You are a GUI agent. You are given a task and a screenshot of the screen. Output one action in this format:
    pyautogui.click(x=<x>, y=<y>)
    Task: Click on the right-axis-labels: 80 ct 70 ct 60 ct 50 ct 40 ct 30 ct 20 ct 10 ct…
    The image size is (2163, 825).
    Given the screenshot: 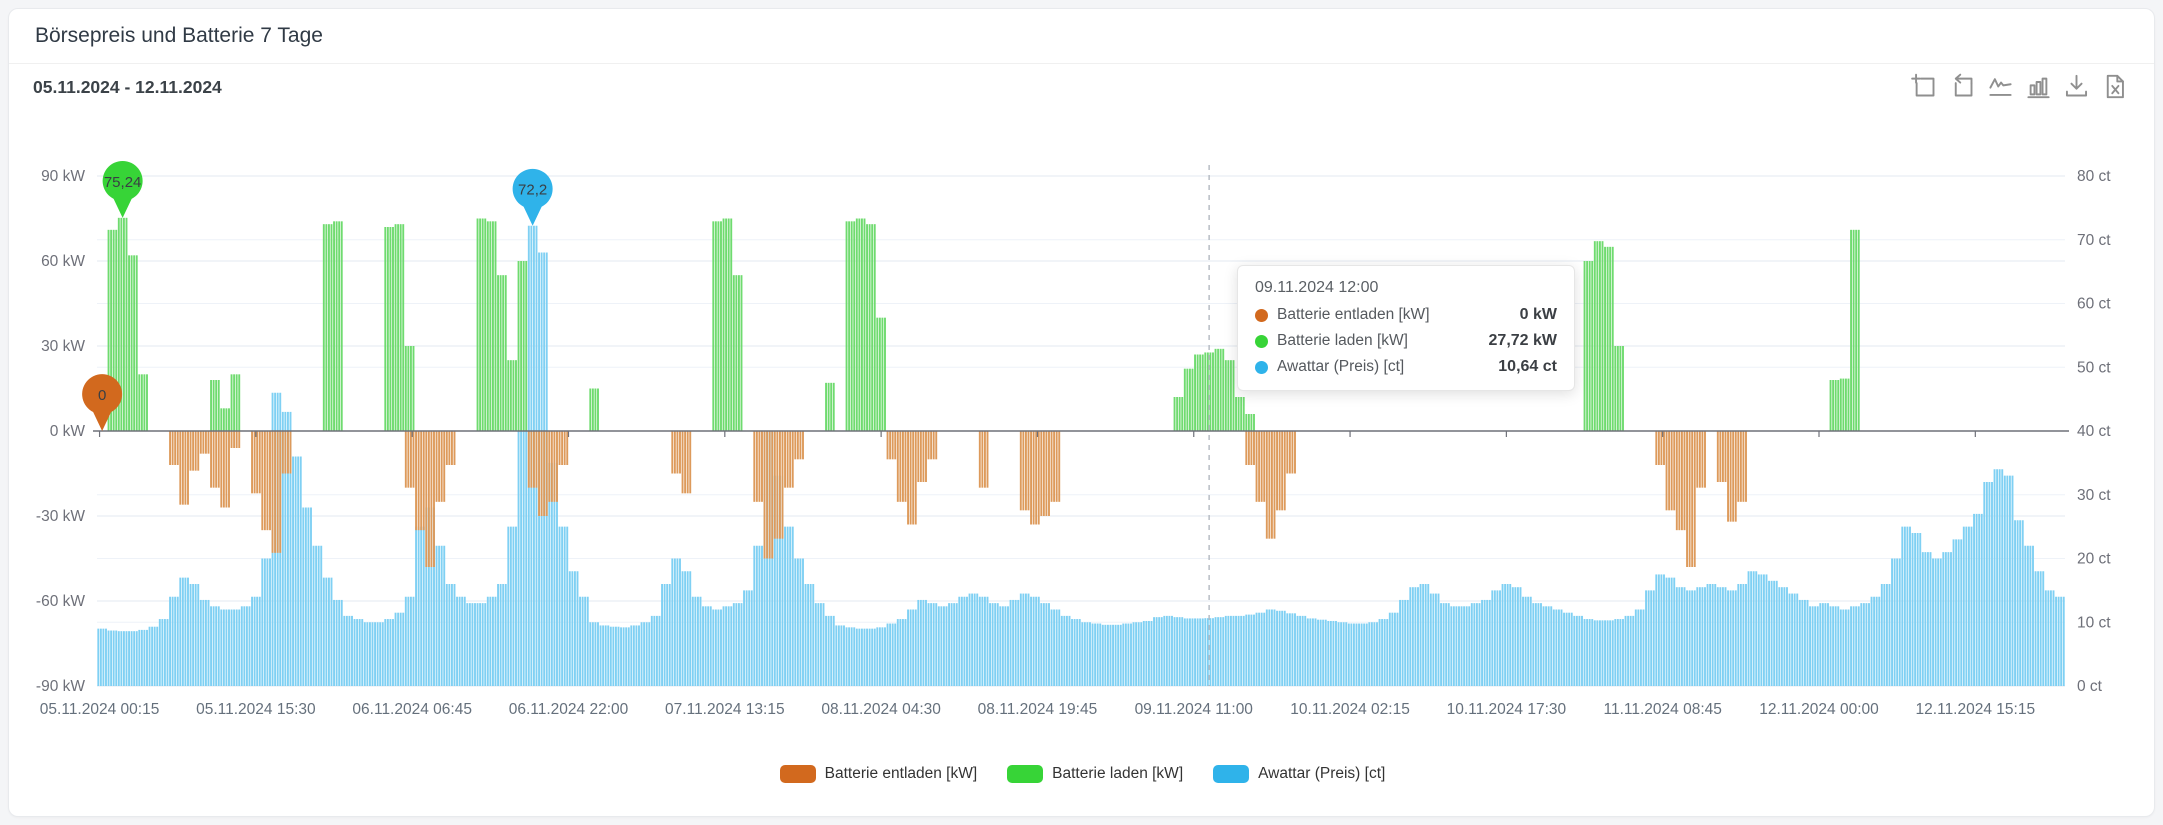 What is the action you would take?
    pyautogui.click(x=2094, y=431)
    